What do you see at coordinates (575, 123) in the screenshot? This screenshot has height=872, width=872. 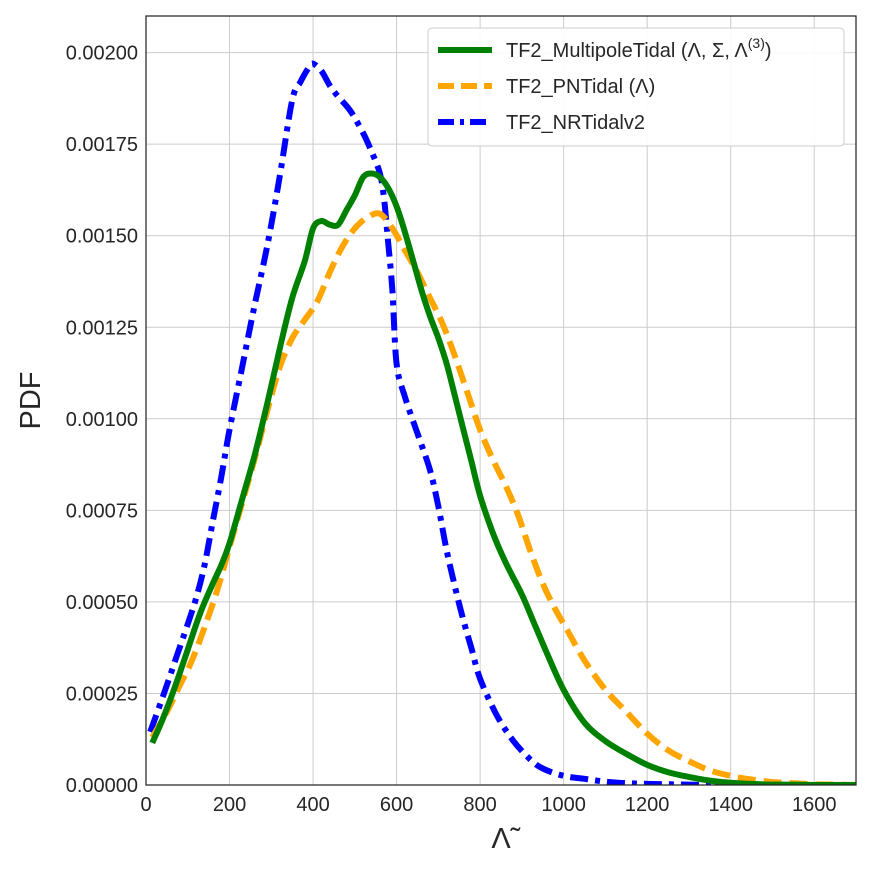 I see `legend-label-2: TF2_NRTidalv2` at bounding box center [575, 123].